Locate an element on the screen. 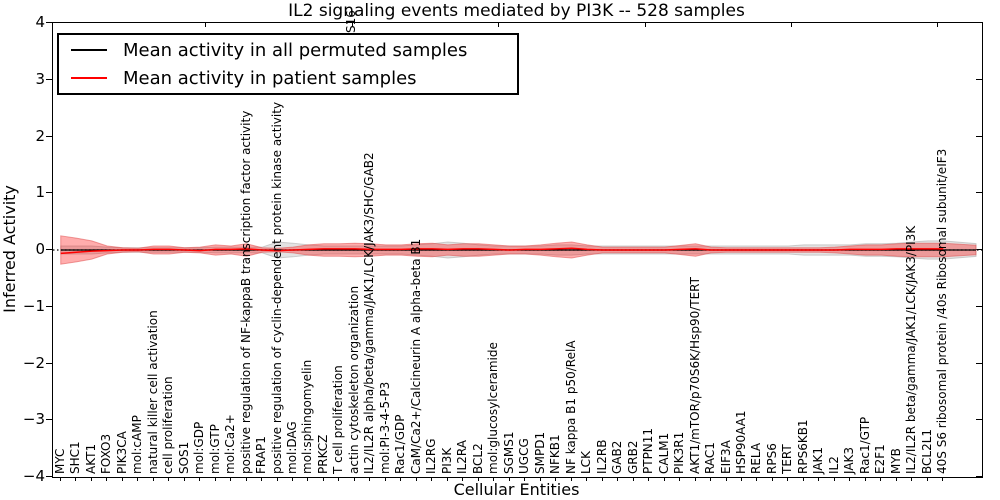 This screenshot has width=1000, height=500. x-tick-label: RPS6KB1 is located at coordinates (802, 446).